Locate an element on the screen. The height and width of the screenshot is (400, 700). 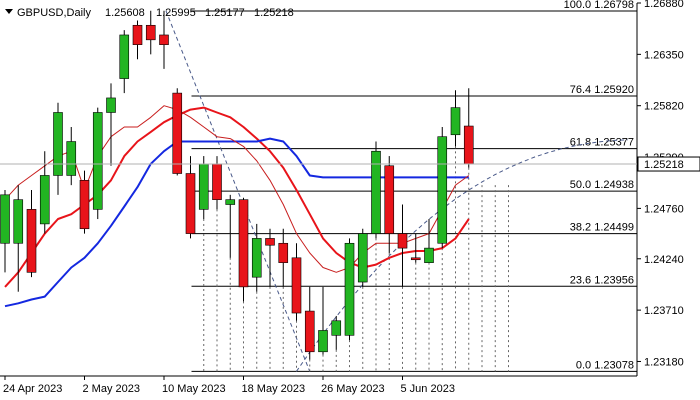
price-tick-label: 1.23710 is located at coordinates (664, 311).